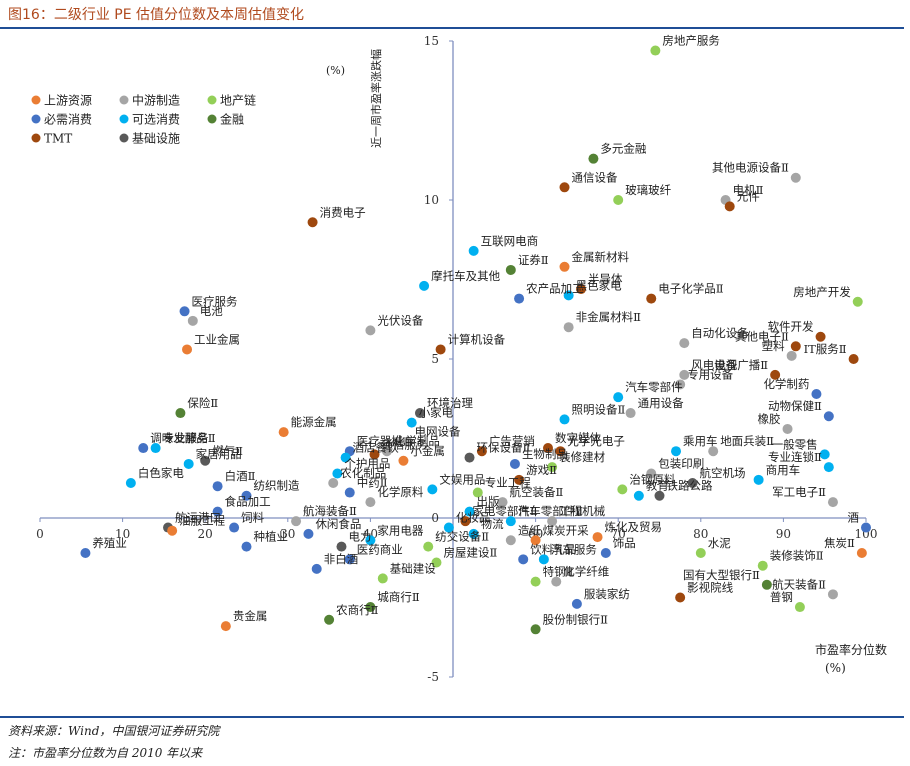 The height and width of the screenshot is (766, 910). What do you see at coordinates (156, 139) in the screenshot?
I see `legend-label: 基础设施` at bounding box center [156, 139].